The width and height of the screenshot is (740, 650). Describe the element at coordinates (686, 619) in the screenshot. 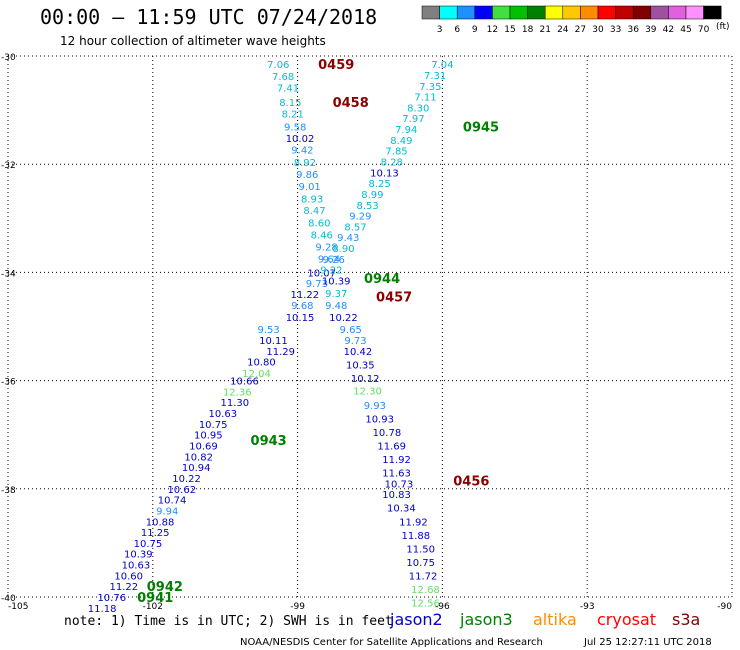

I see `mission-legend-s3a: s3a` at that location.